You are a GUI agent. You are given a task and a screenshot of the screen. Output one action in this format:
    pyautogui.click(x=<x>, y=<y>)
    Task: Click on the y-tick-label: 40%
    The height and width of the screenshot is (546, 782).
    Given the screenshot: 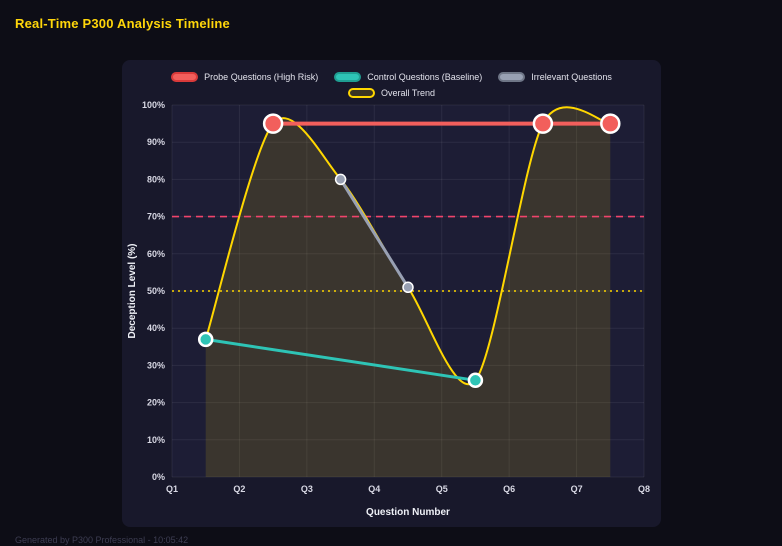 What is the action you would take?
    pyautogui.click(x=156, y=328)
    